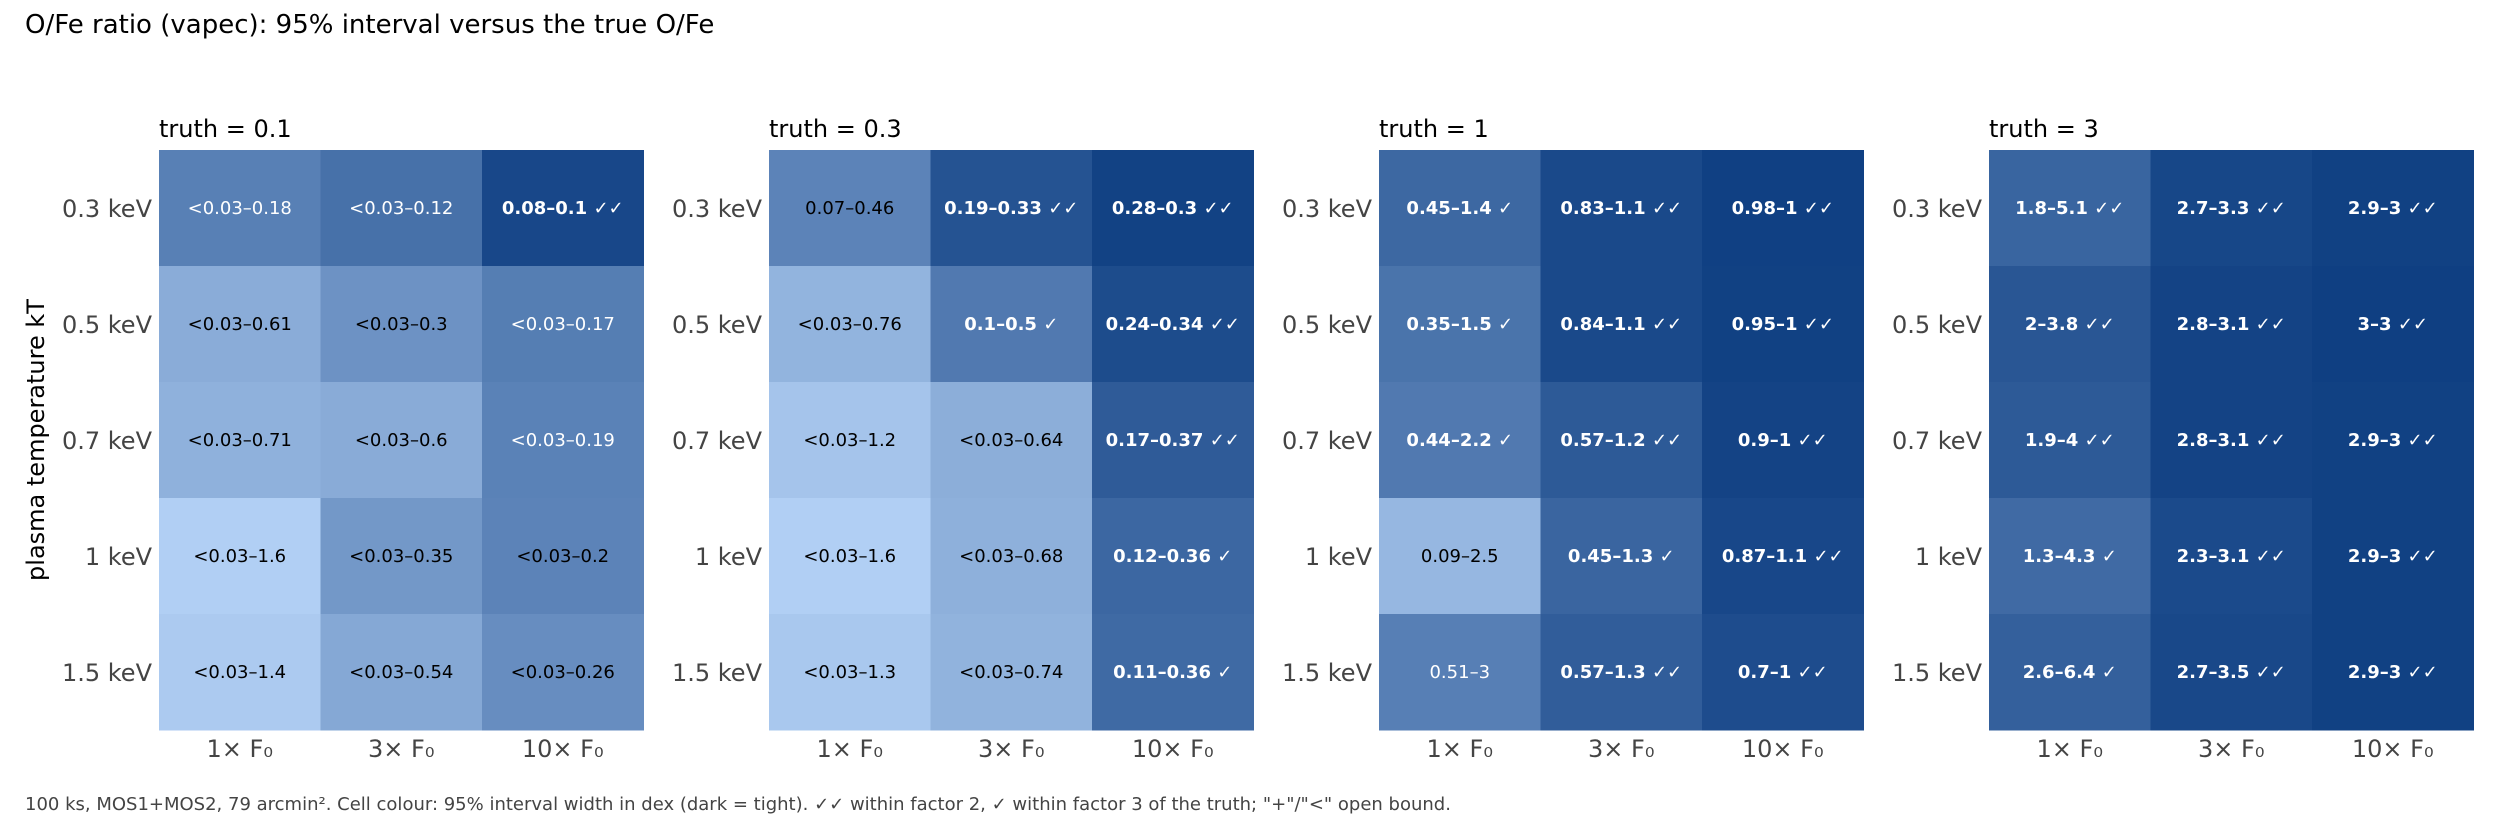 The image size is (2496, 816). I want to click on cell-label: 2.7–3.5 ✓✓, so click(2231, 672).